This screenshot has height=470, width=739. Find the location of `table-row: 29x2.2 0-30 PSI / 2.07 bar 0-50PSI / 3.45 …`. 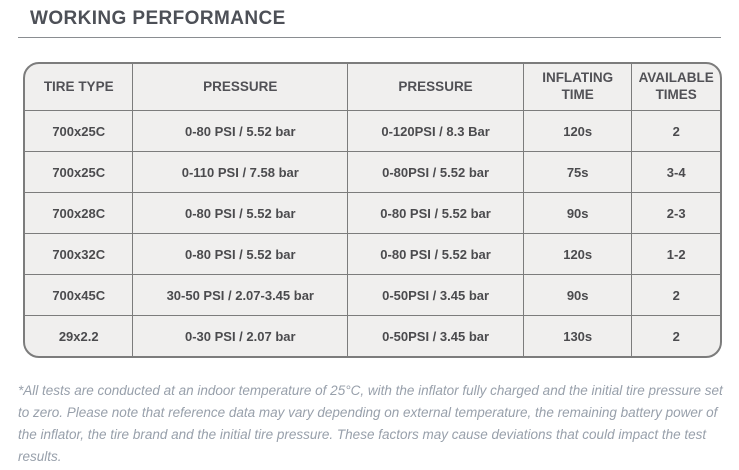

table-row: 29x2.2 0-30 PSI / 2.07 bar 0-50PSI / 3.45 … is located at coordinates (372, 336).